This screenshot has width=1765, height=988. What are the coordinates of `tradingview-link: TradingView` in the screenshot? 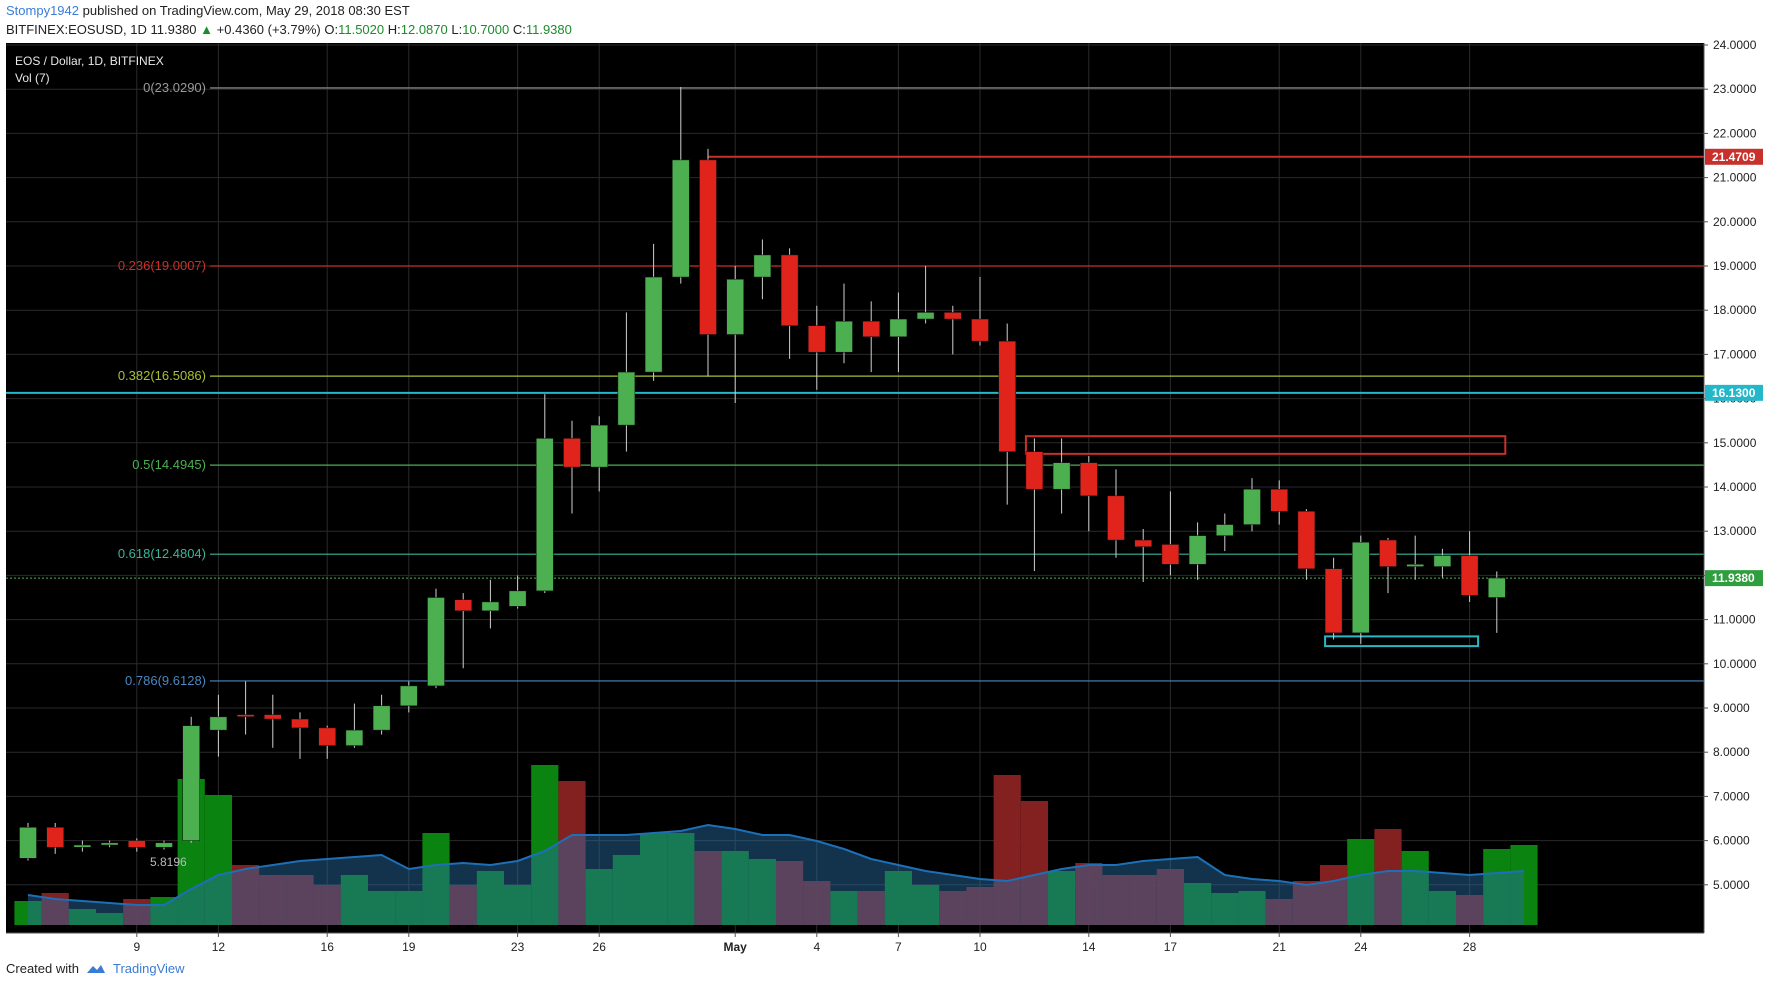 It's located at (148, 968).